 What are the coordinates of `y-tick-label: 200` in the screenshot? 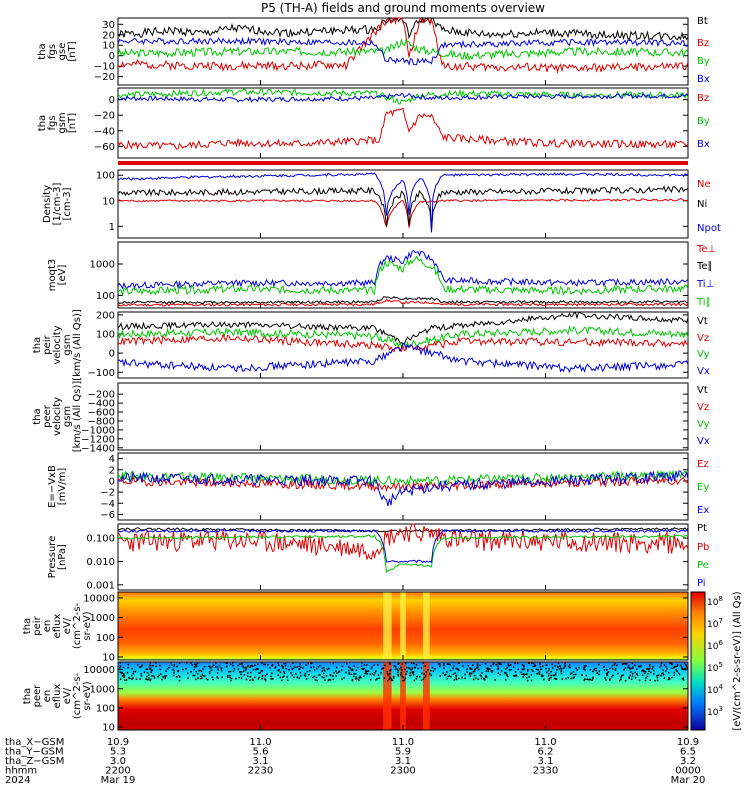 It's located at (105, 315).